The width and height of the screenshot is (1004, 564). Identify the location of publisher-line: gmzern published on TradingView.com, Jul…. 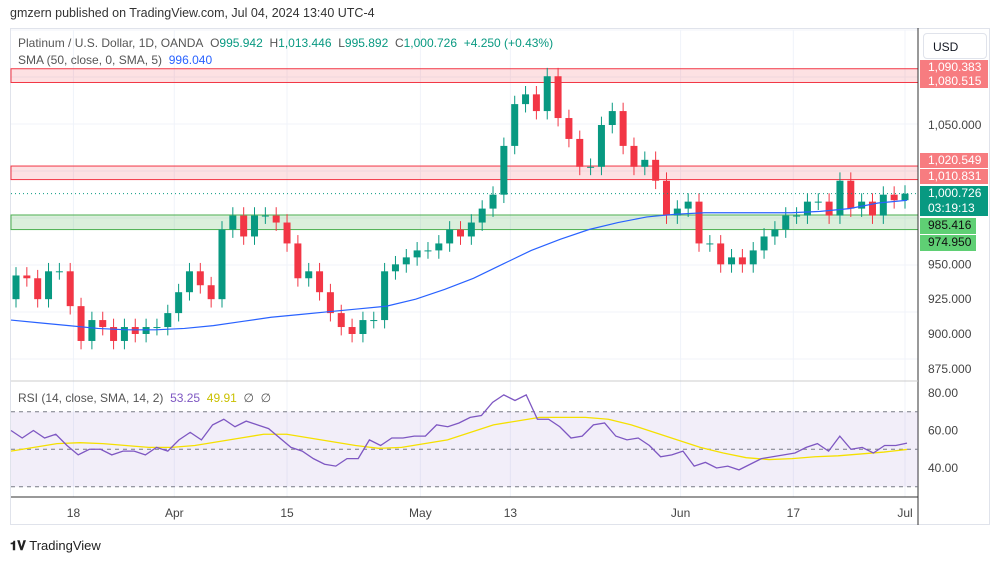
(192, 13).